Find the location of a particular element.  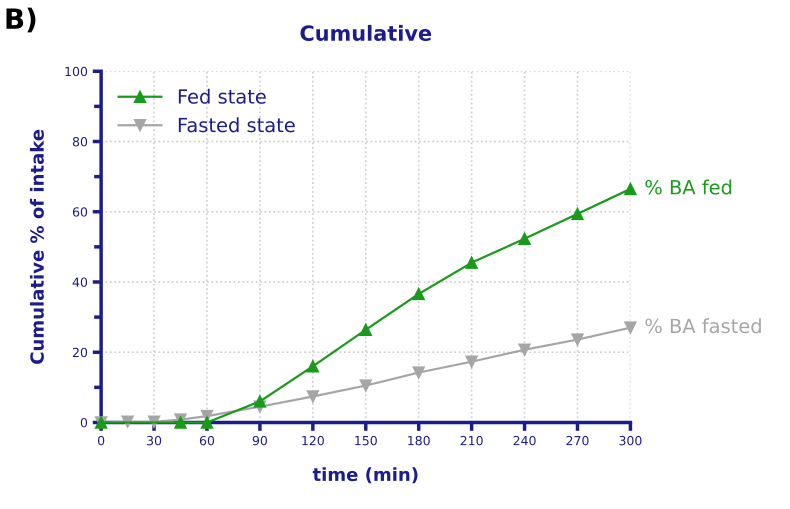

annotation: % BA fasted is located at coordinates (703, 326).